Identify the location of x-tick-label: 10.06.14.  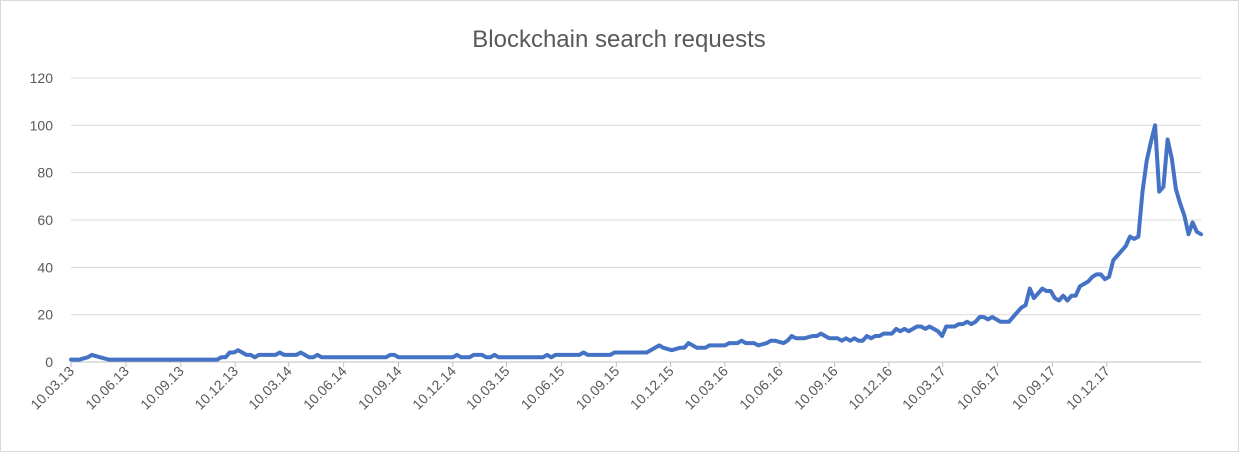
(325, 388).